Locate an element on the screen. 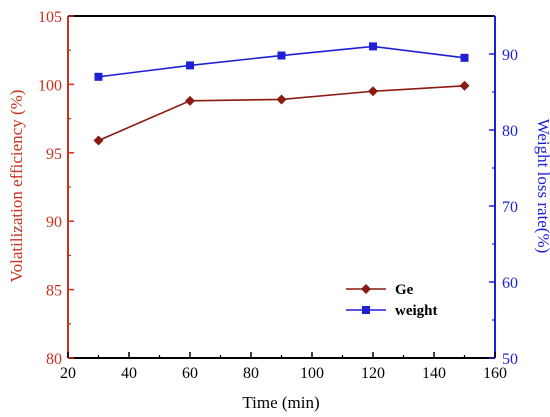  y-left-tick-label: 85 is located at coordinates (54, 291).